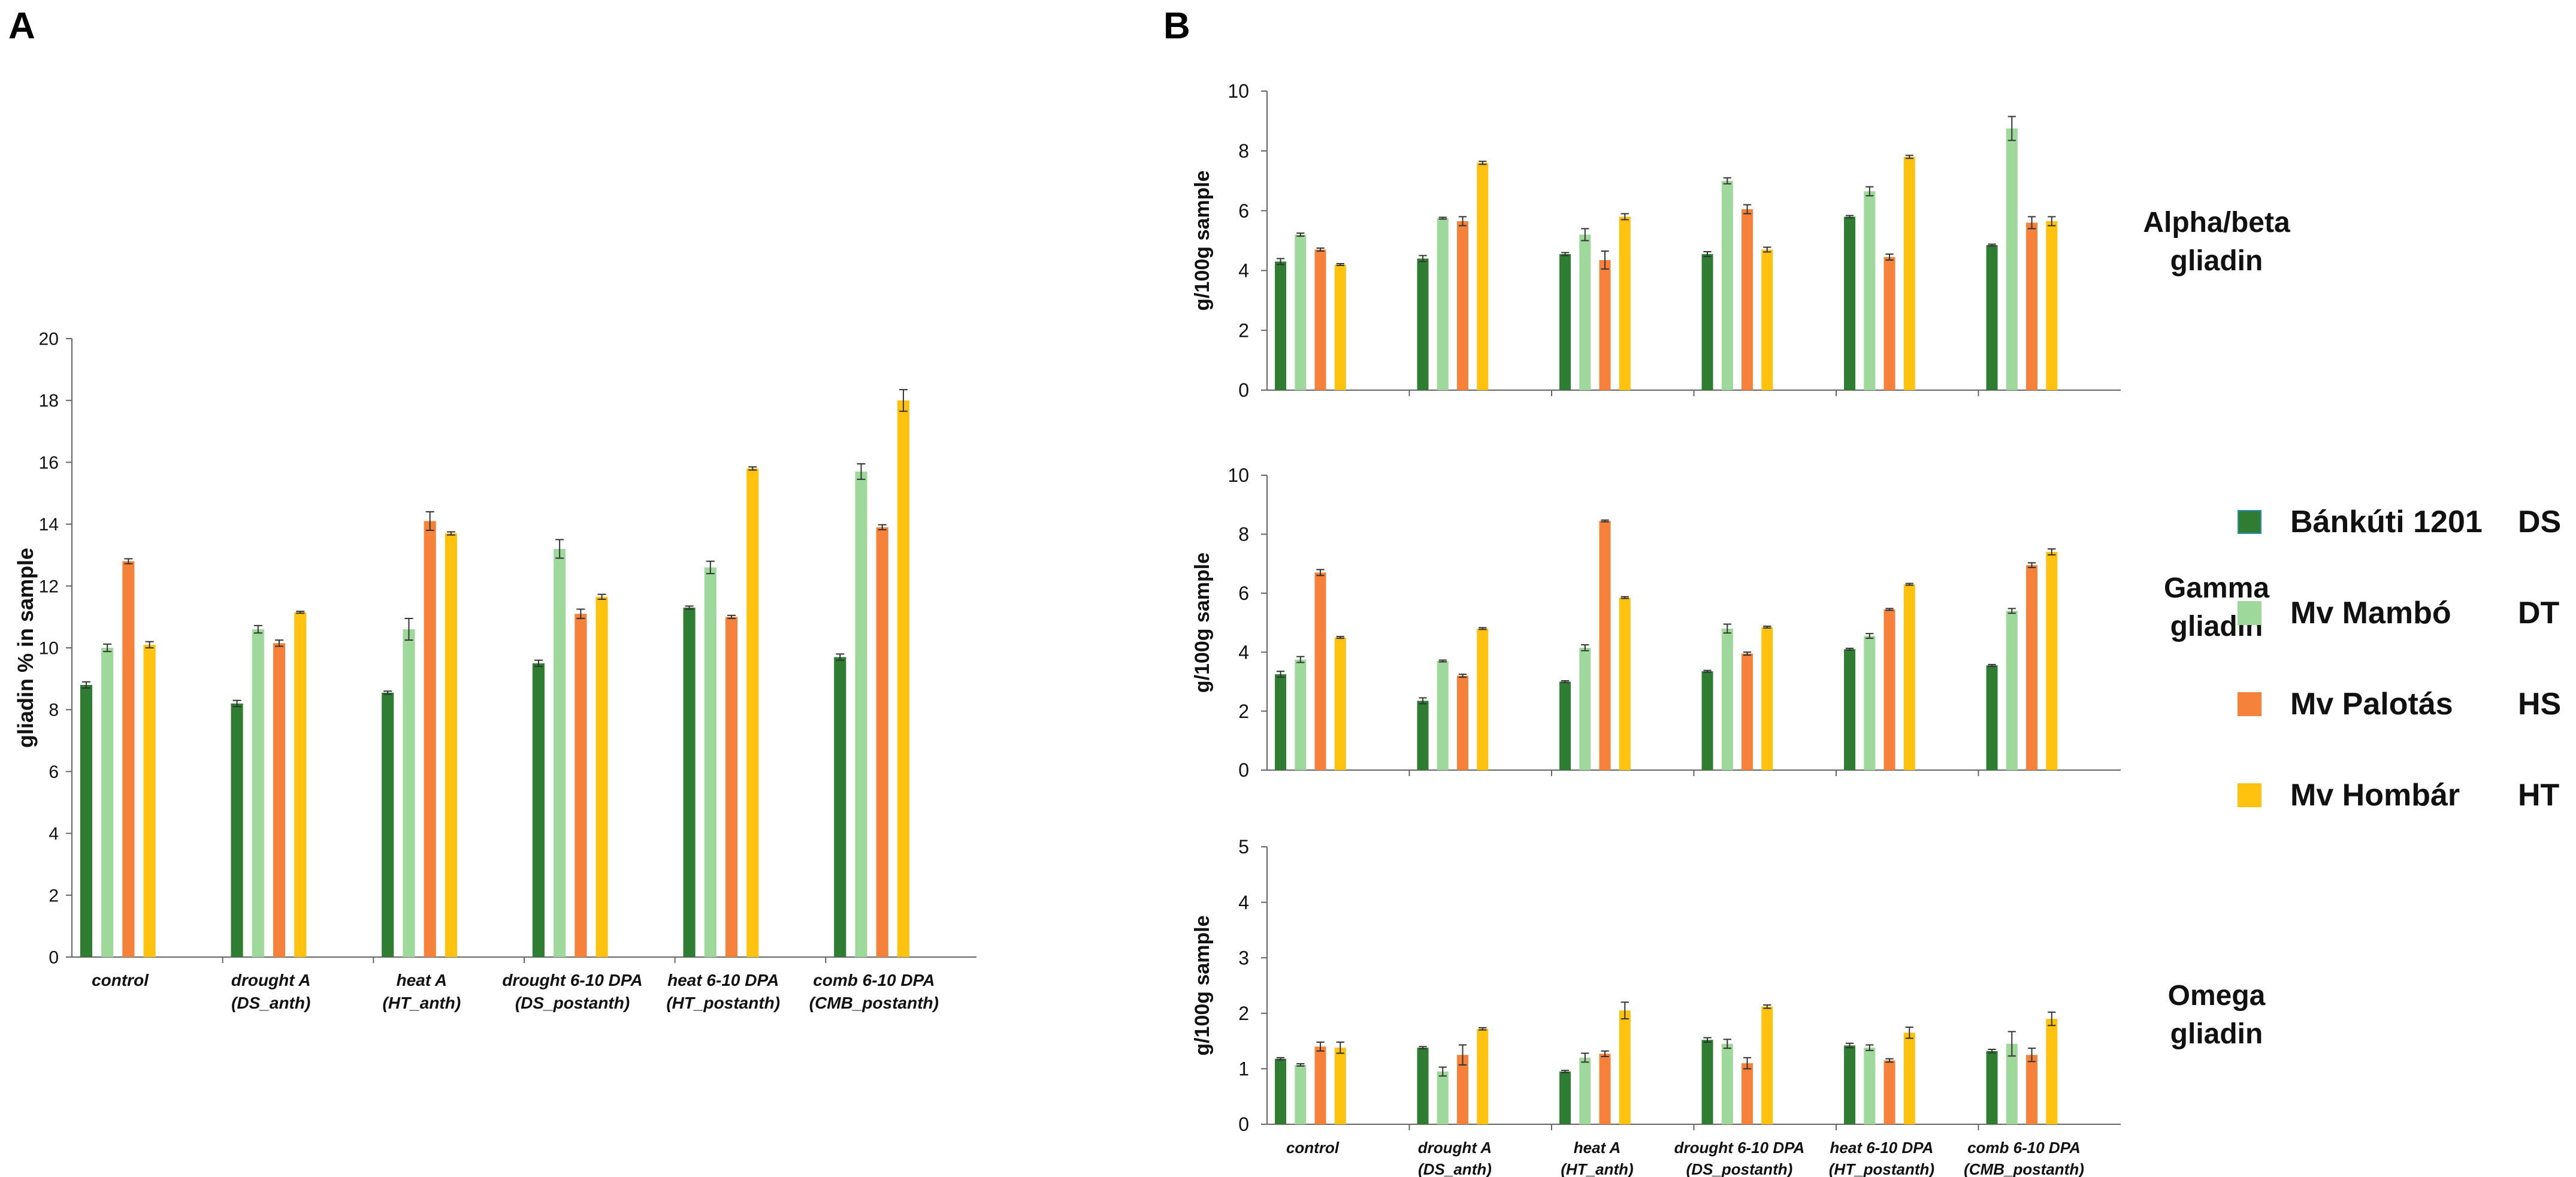  What do you see at coordinates (1243, 957) in the screenshot?
I see `y-tick-label: 3` at bounding box center [1243, 957].